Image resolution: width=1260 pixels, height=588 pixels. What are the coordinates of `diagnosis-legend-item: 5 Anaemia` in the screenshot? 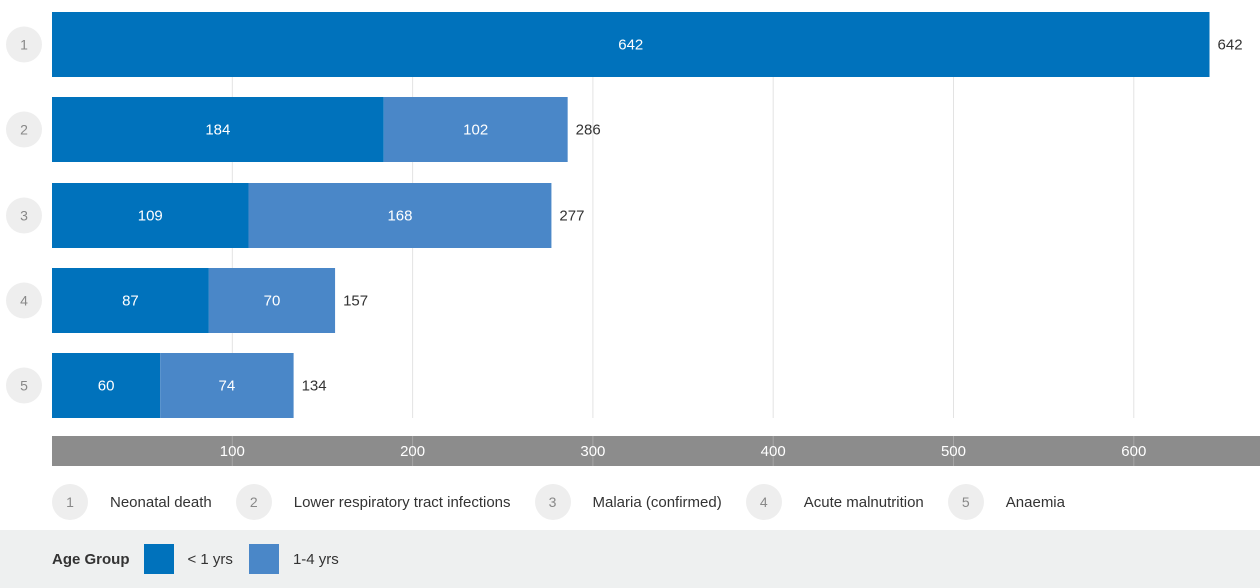 It's located at (1005, 502).